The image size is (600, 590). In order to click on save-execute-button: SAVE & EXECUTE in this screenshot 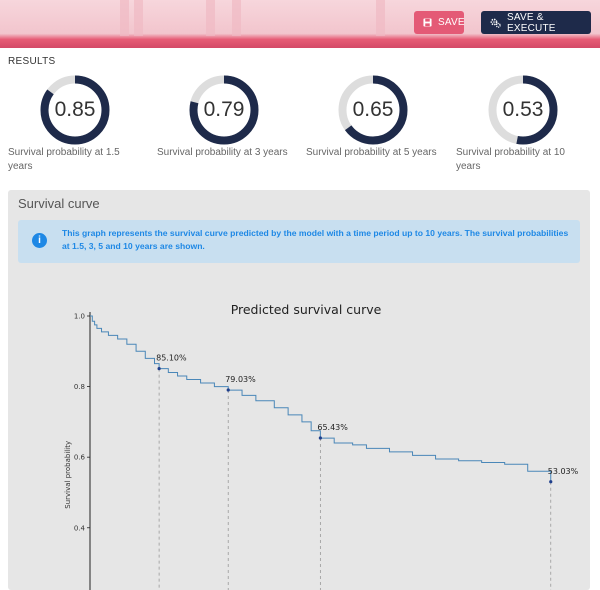, I will do `click(536, 22)`.